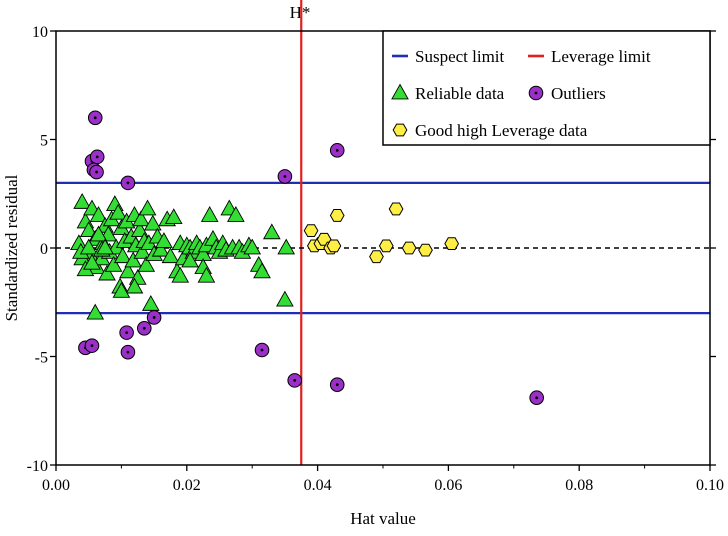 The image size is (728, 536). I want to click on outliers-point-2-center, so click(97, 157).